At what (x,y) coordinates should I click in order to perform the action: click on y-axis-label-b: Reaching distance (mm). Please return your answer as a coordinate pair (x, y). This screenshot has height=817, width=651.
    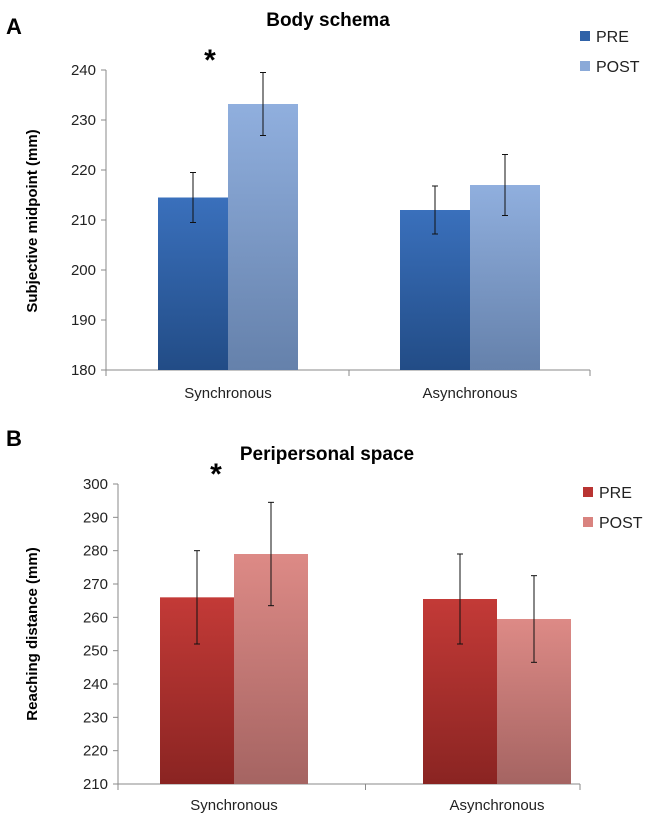
    Looking at the image, I should click on (32, 633).